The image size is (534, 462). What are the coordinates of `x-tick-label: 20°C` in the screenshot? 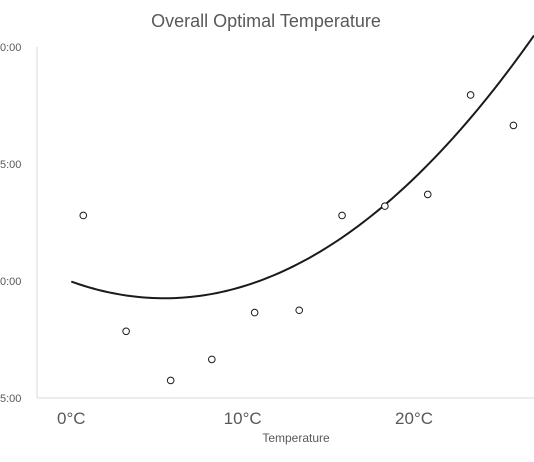 It's located at (414, 418).